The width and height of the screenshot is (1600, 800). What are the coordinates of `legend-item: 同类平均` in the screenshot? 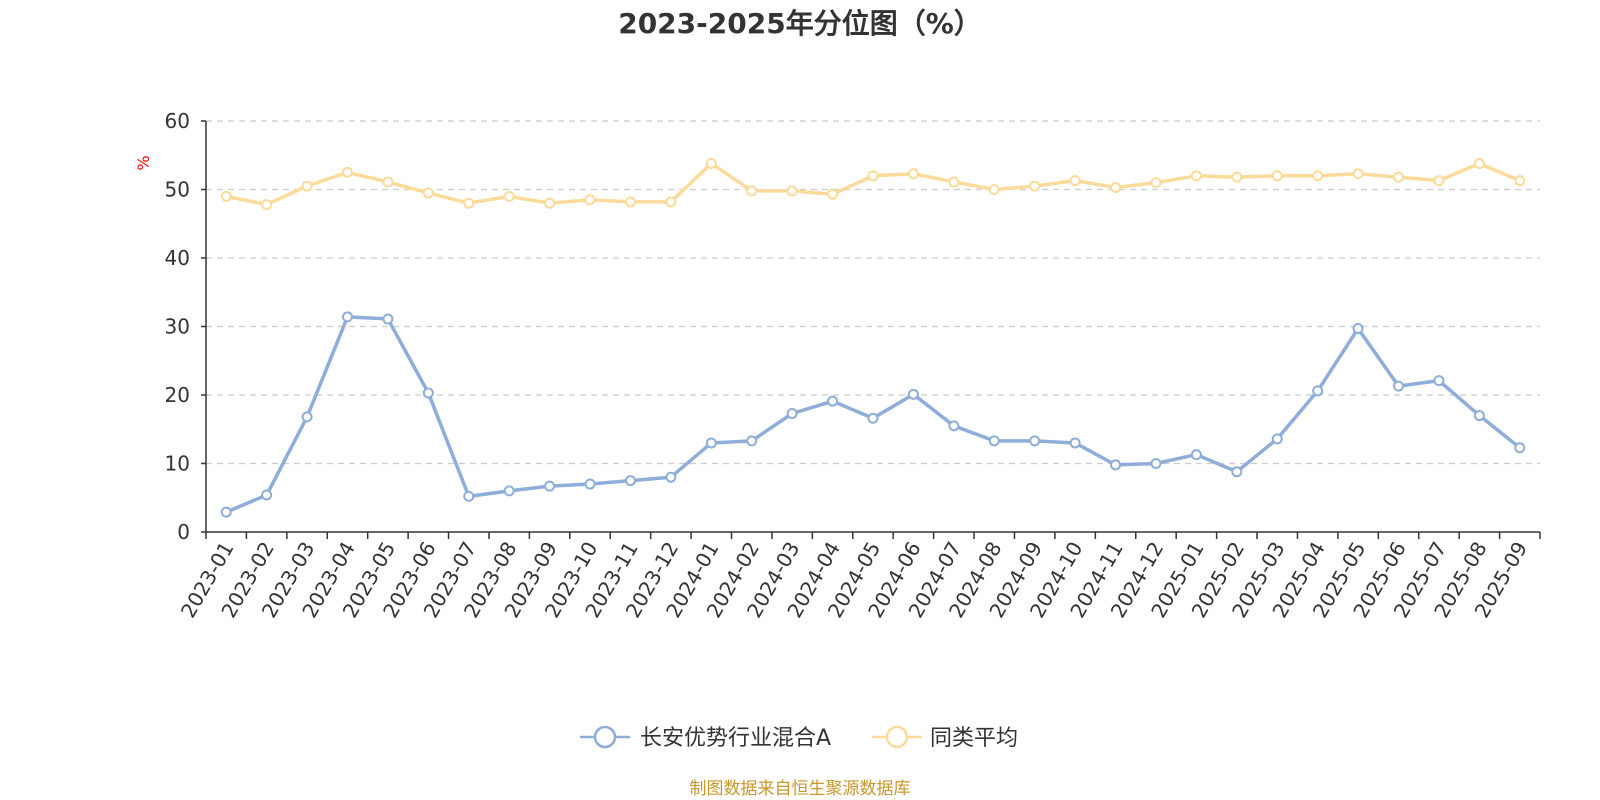 It's located at (945, 738).